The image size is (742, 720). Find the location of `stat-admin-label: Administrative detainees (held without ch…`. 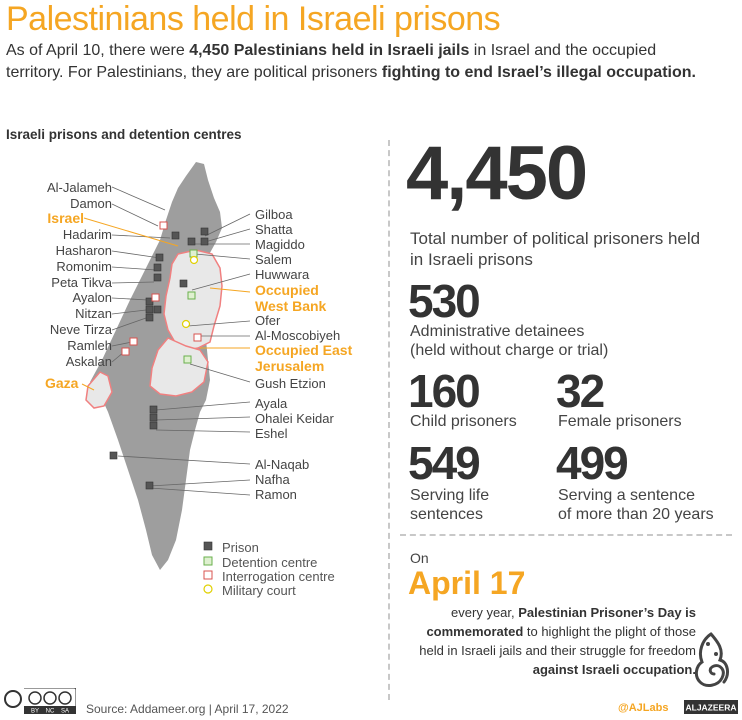

stat-admin-label: Administrative detainees (held without ch… is located at coordinates (509, 341).